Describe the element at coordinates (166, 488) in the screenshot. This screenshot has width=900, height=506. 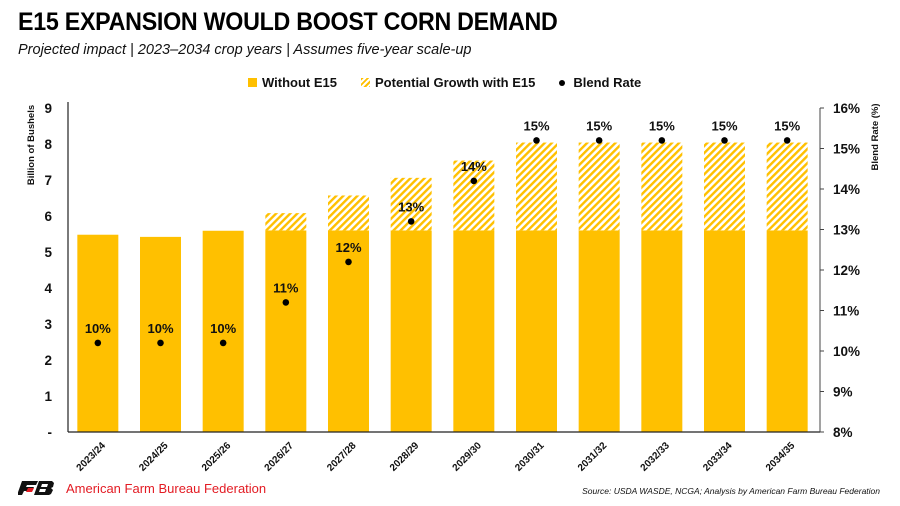
I see `org-name: American Farm Bureau Federation` at that location.